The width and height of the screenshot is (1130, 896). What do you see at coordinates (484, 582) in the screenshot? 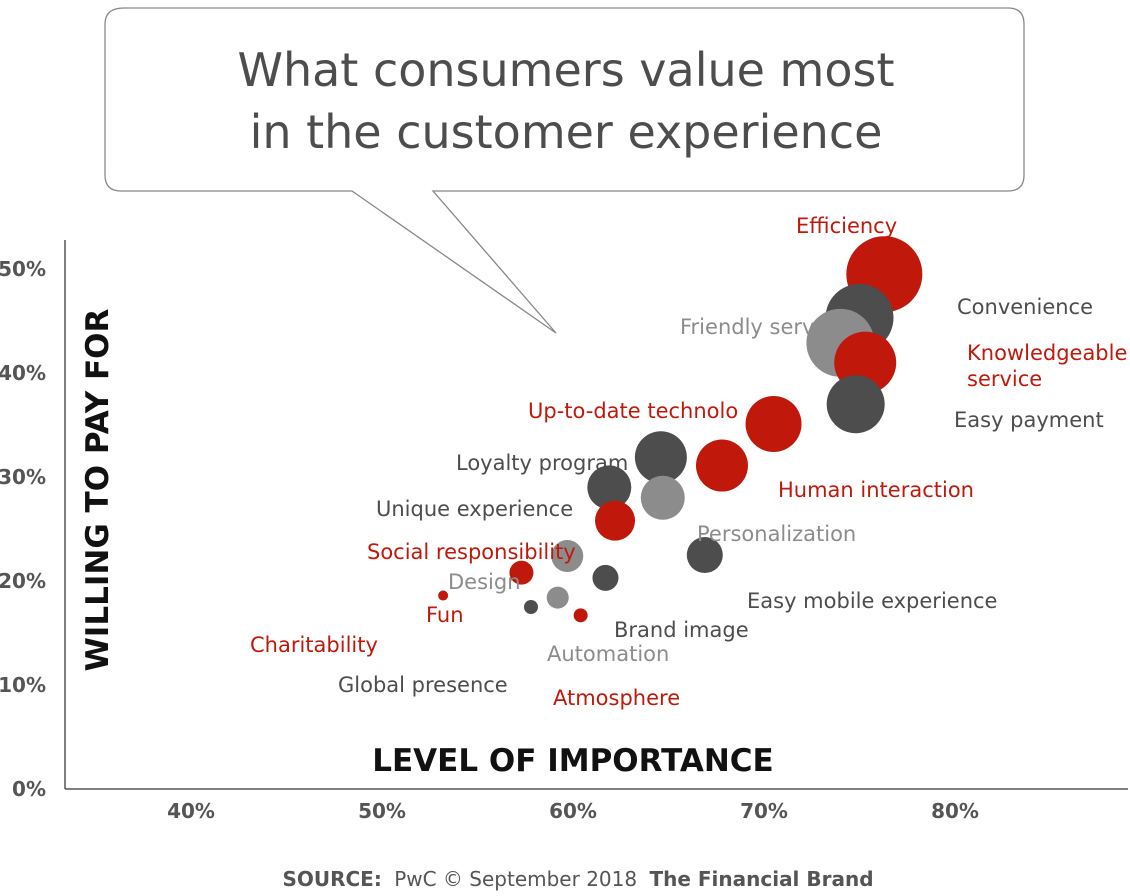
I see `point-label: Design` at bounding box center [484, 582].